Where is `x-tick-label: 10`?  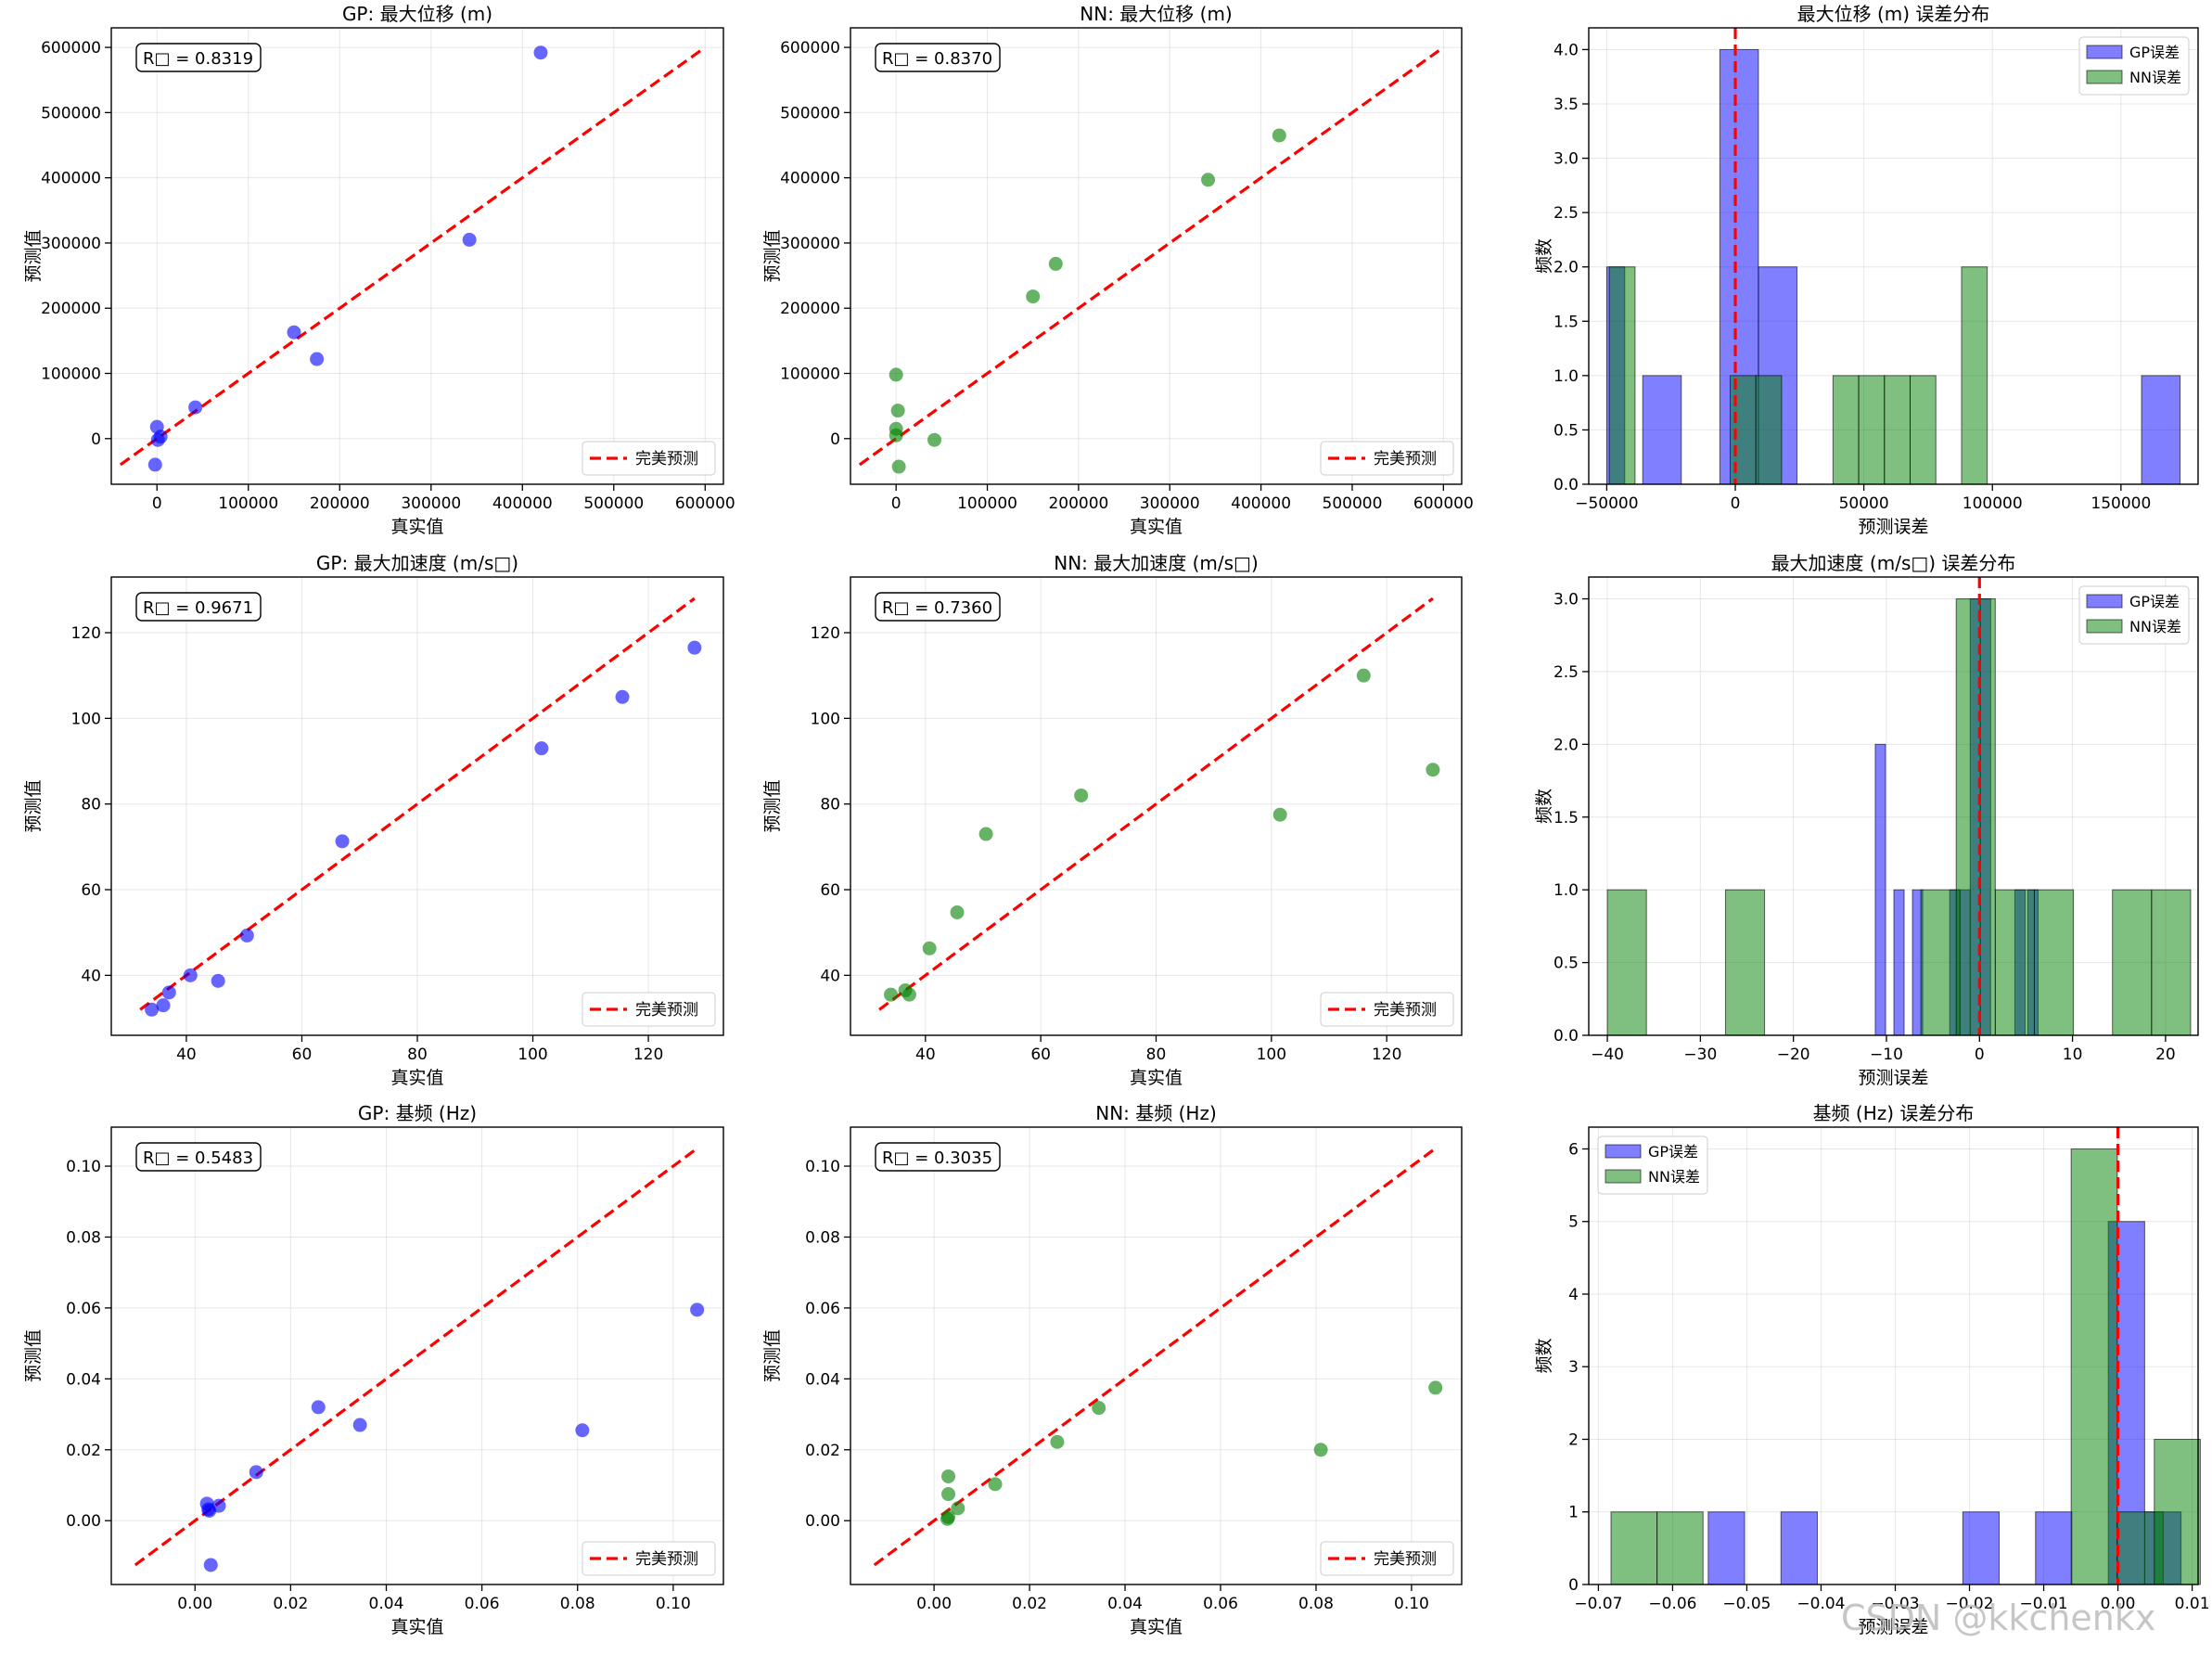 x-tick-label: 10 is located at coordinates (2073, 1055).